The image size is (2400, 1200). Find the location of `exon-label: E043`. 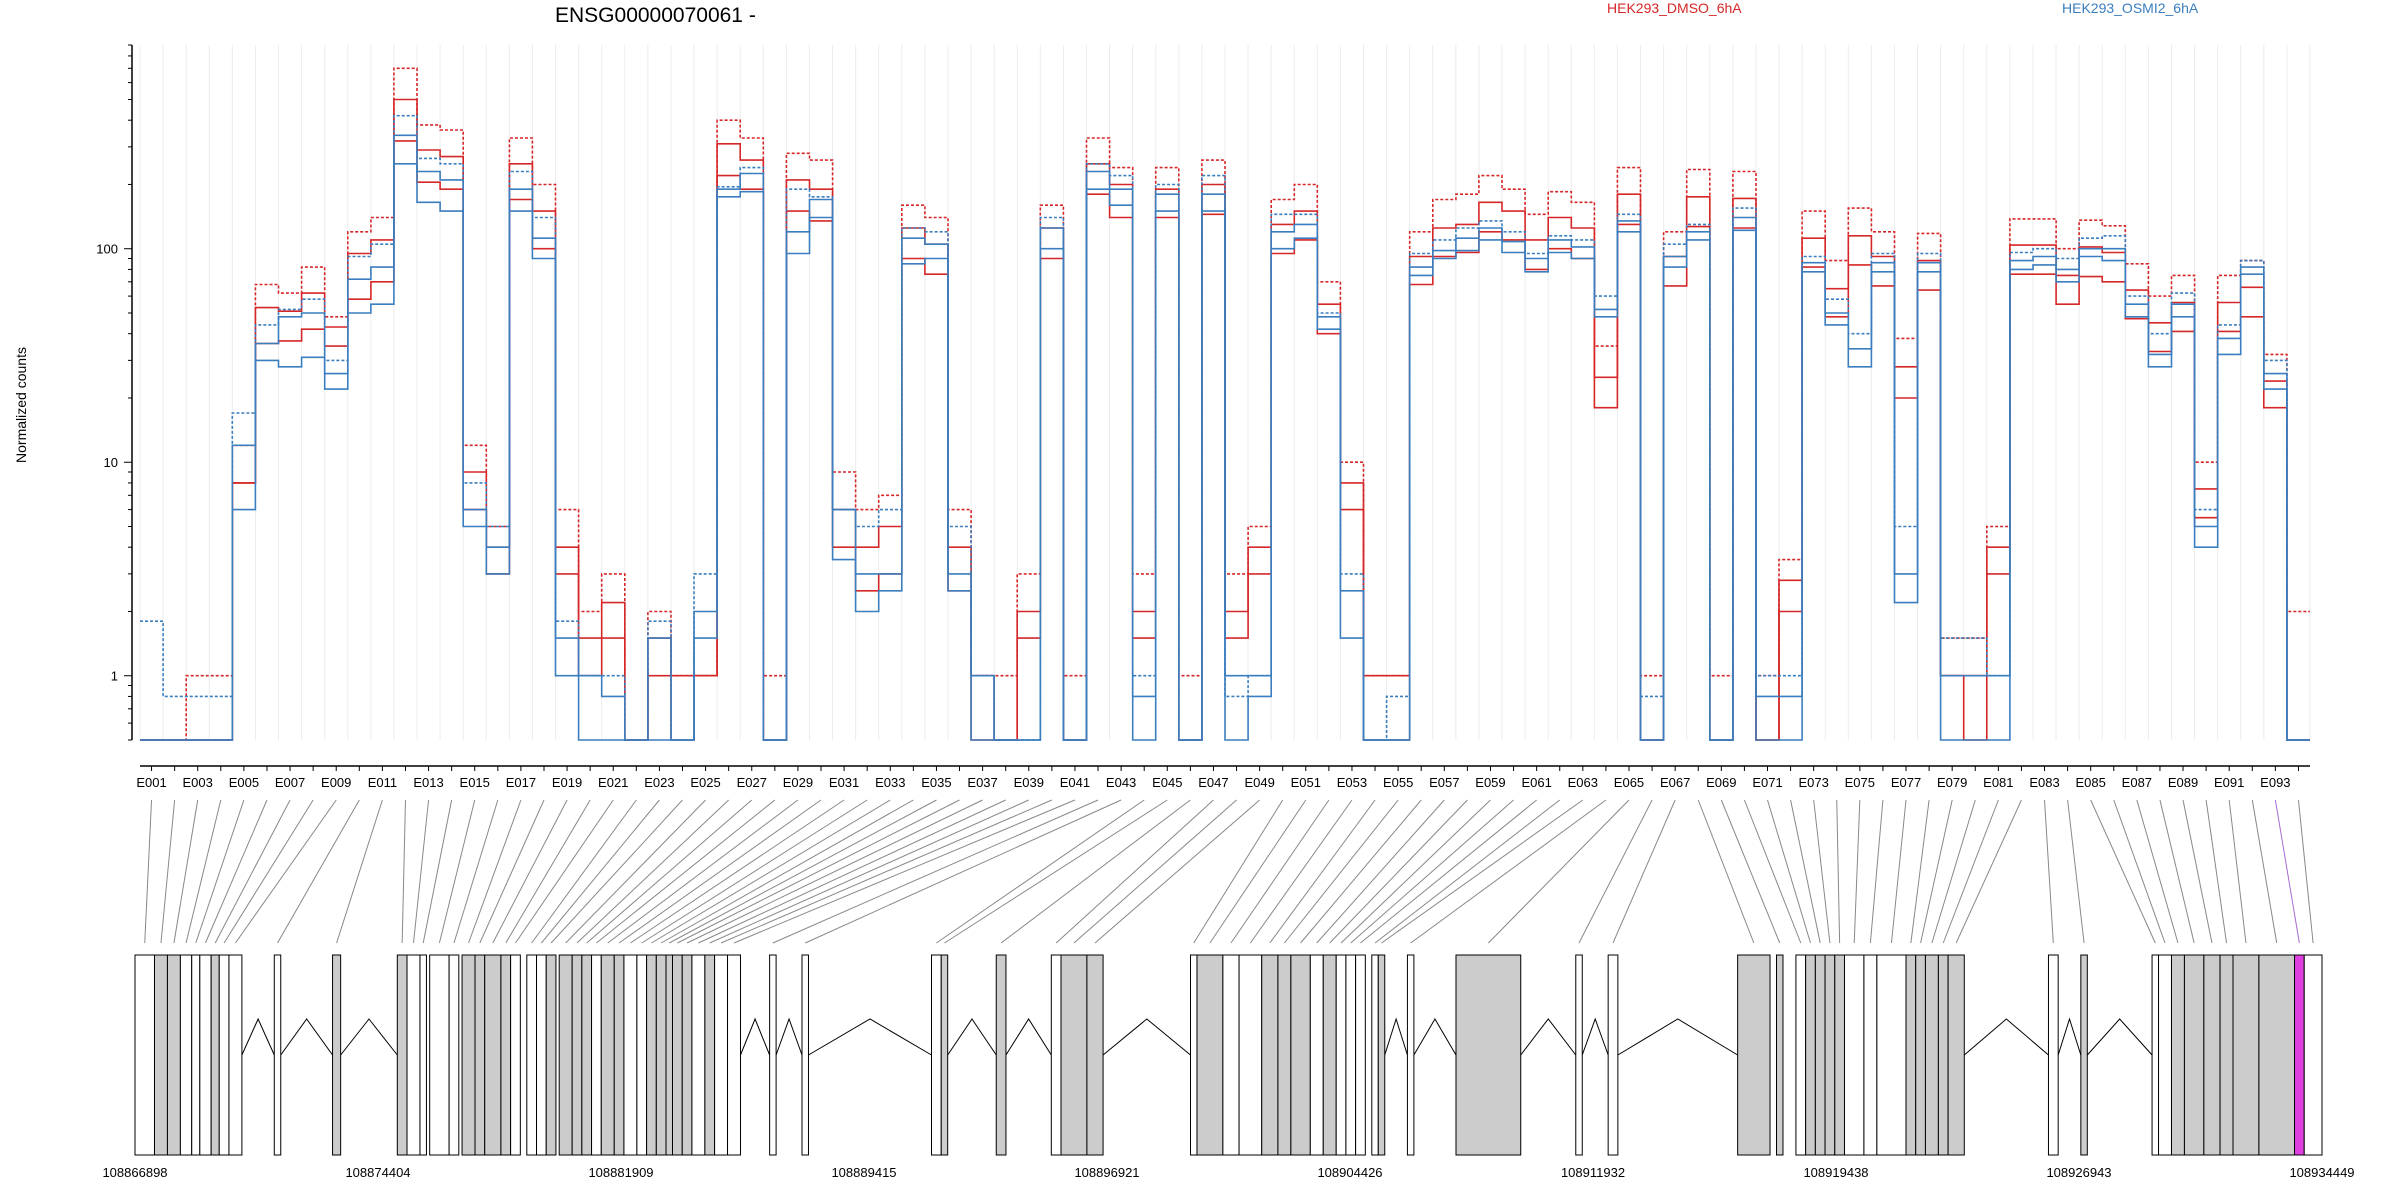

exon-label: E043 is located at coordinates (1121, 782).